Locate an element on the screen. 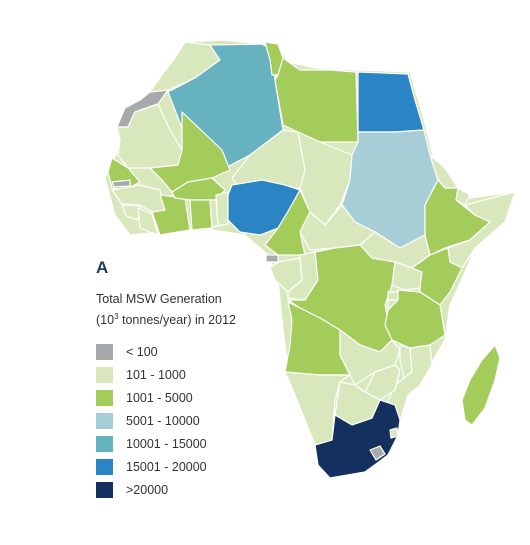 The height and width of the screenshot is (545, 530). panel-label: A is located at coordinates (102, 267).